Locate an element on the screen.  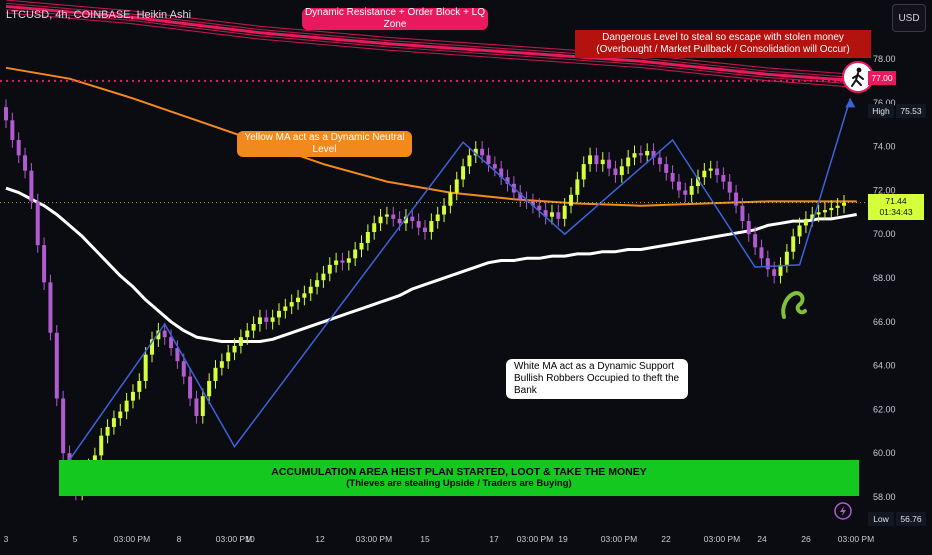
x-tick-label: 5 is located at coordinates (75, 539).